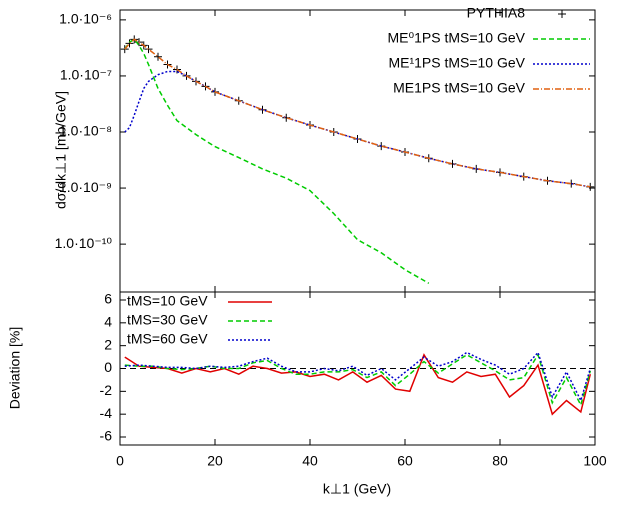  I want to click on x-tick-label: 0, so click(120, 461).